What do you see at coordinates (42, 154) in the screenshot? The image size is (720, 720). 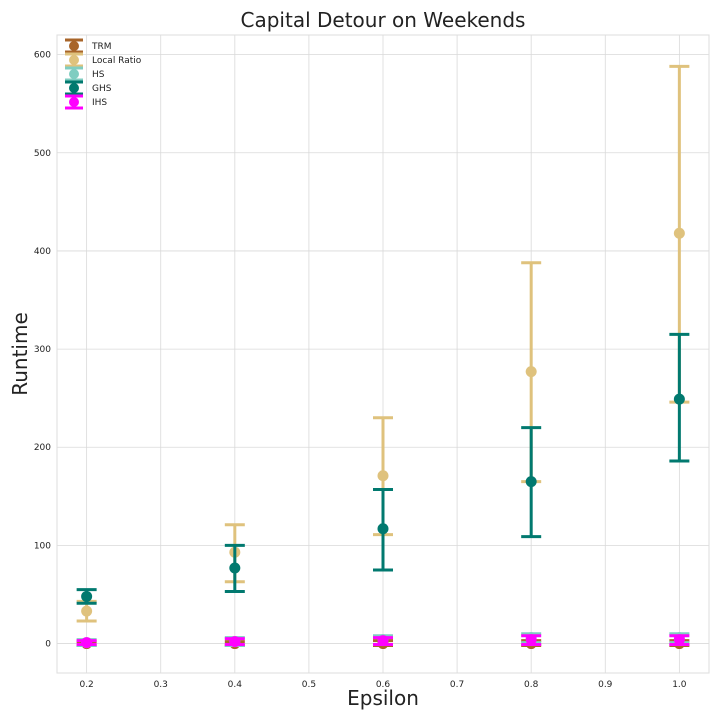 I see `y-tick-label: 500` at bounding box center [42, 154].